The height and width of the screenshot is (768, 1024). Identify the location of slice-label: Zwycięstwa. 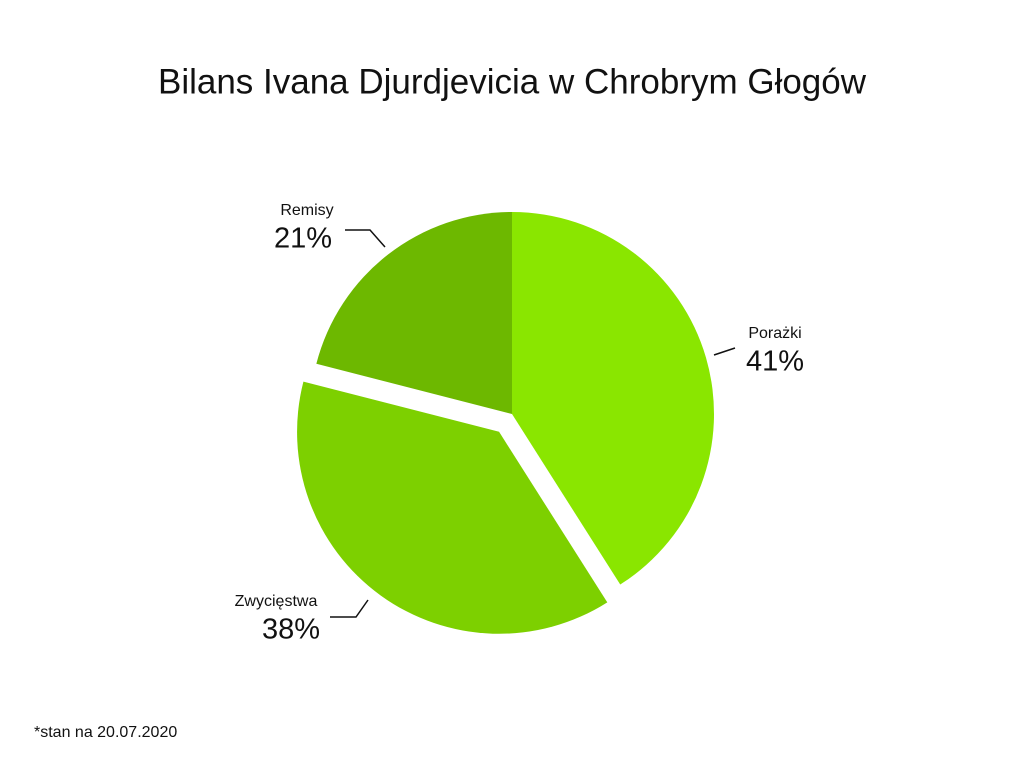
(276, 601).